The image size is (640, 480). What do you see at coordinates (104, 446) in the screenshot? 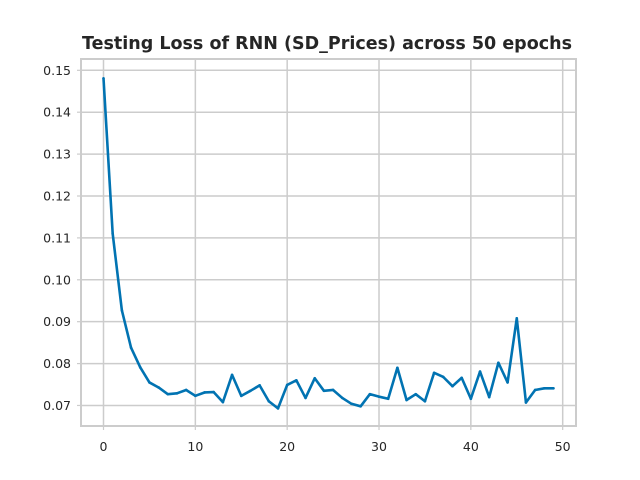
I see `x-tick-label: 0` at bounding box center [104, 446].